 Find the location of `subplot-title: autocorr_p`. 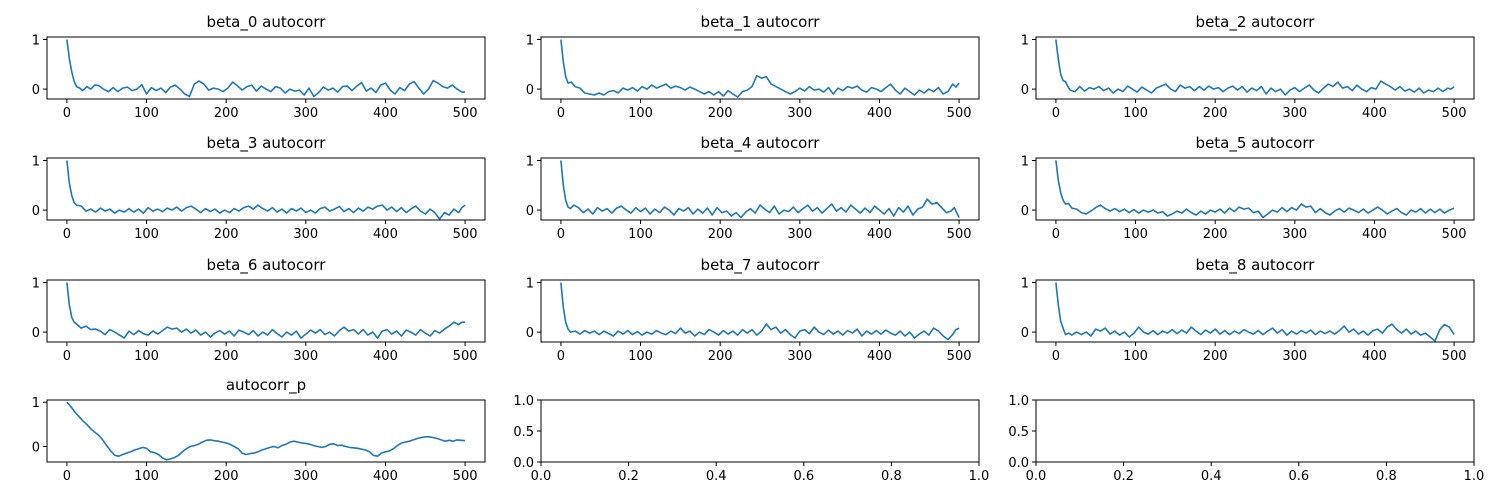

subplot-title: autocorr_p is located at coordinates (266, 385).